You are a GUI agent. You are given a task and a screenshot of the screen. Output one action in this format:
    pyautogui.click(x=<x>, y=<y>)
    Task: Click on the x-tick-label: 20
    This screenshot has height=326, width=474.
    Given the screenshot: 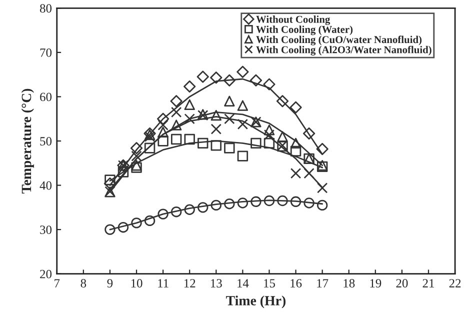 What is the action you would take?
    pyautogui.click(x=402, y=283)
    